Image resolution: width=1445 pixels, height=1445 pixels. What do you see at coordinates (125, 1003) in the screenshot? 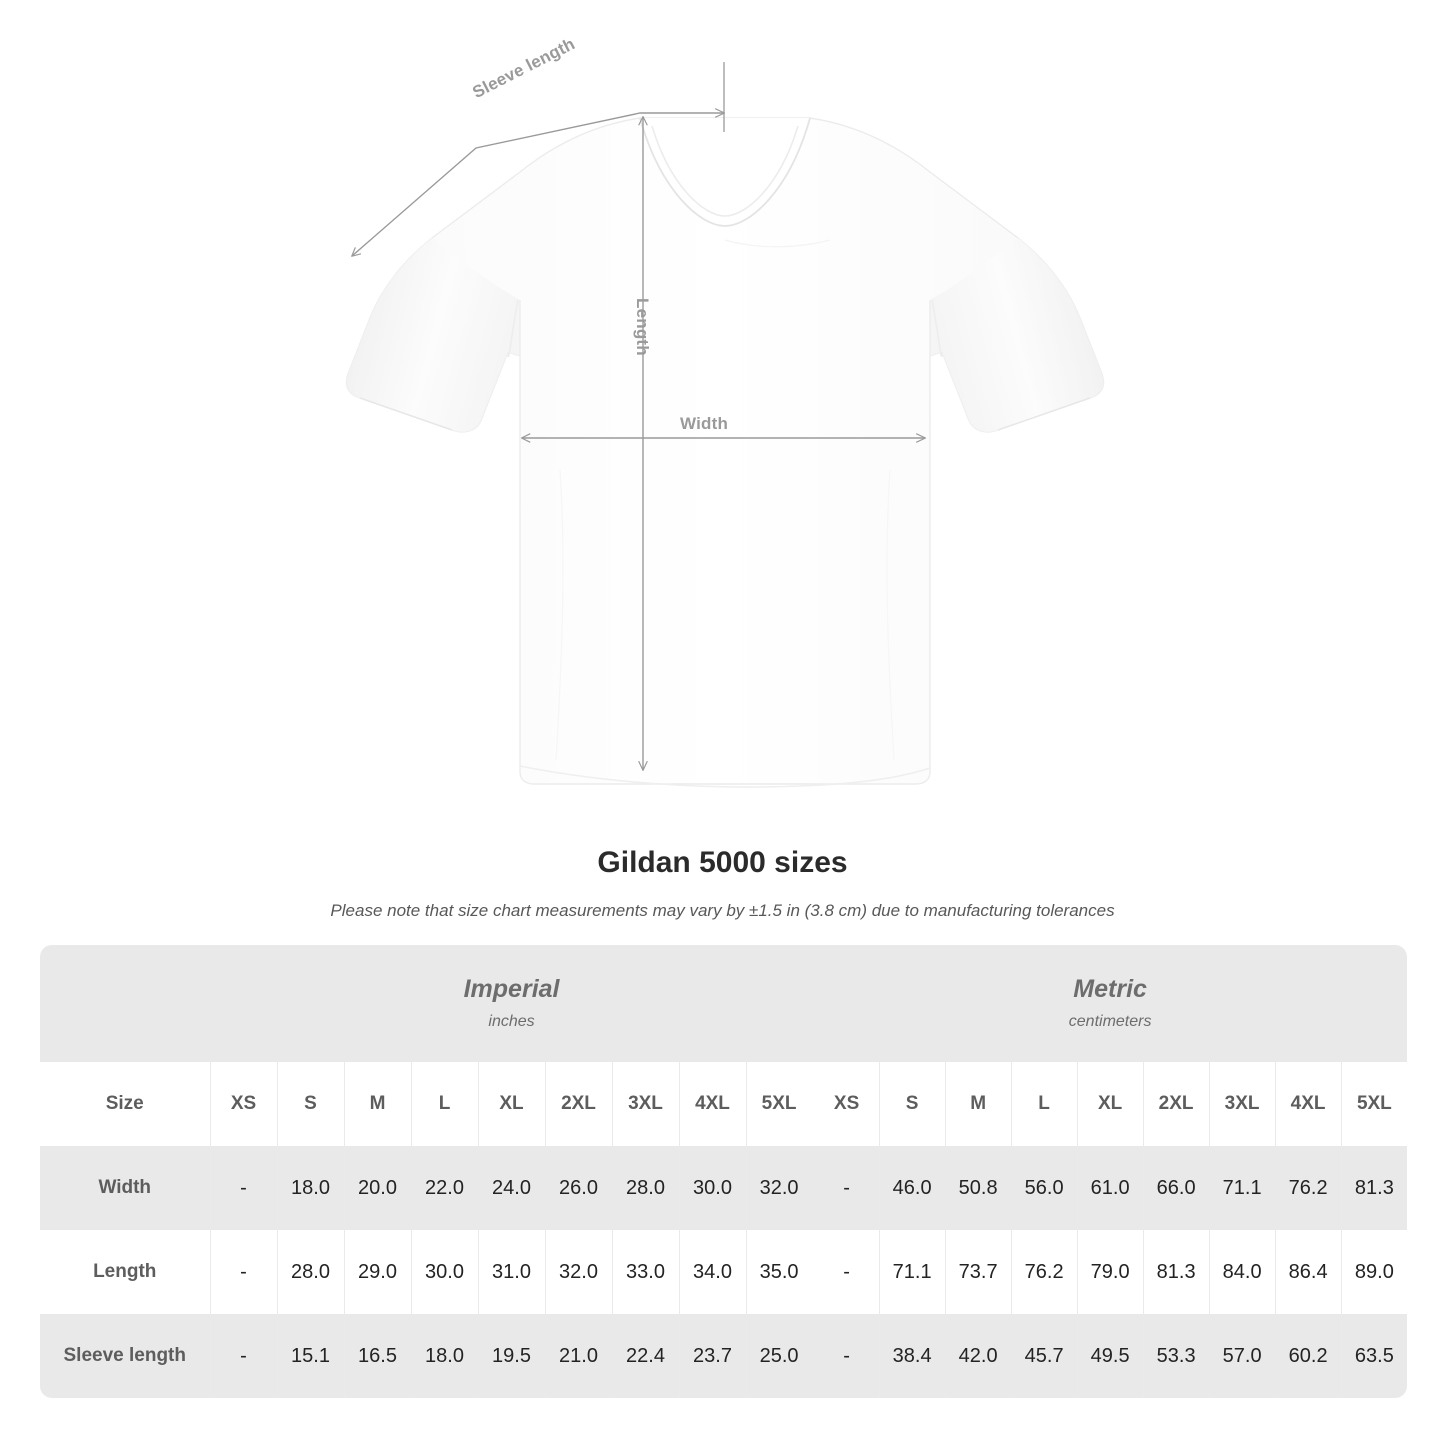
I see `unit-band-spacer` at bounding box center [125, 1003].